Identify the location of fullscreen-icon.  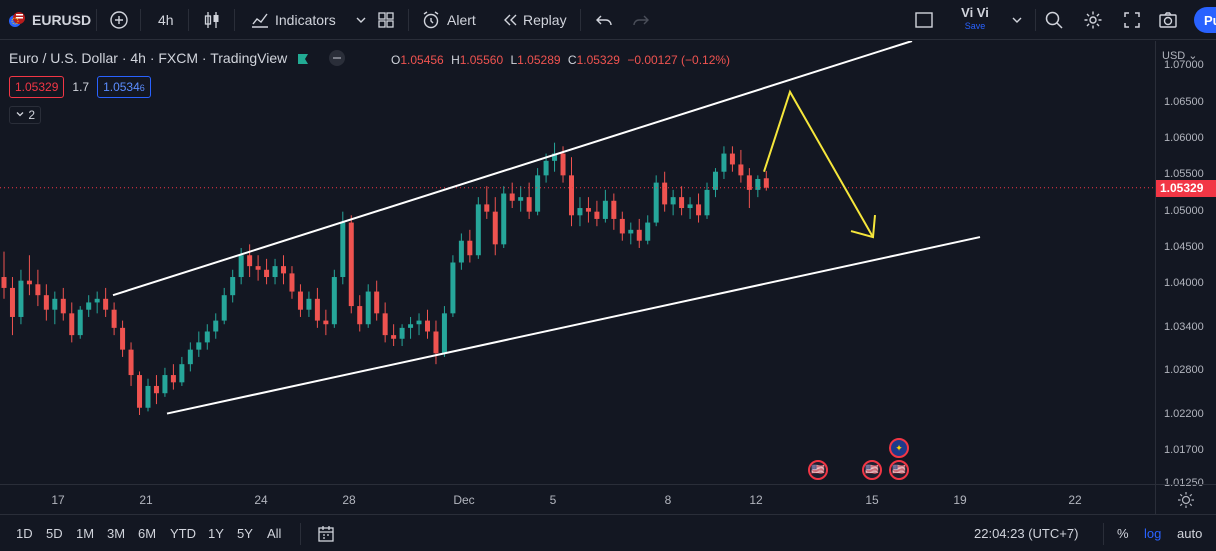
(1132, 20).